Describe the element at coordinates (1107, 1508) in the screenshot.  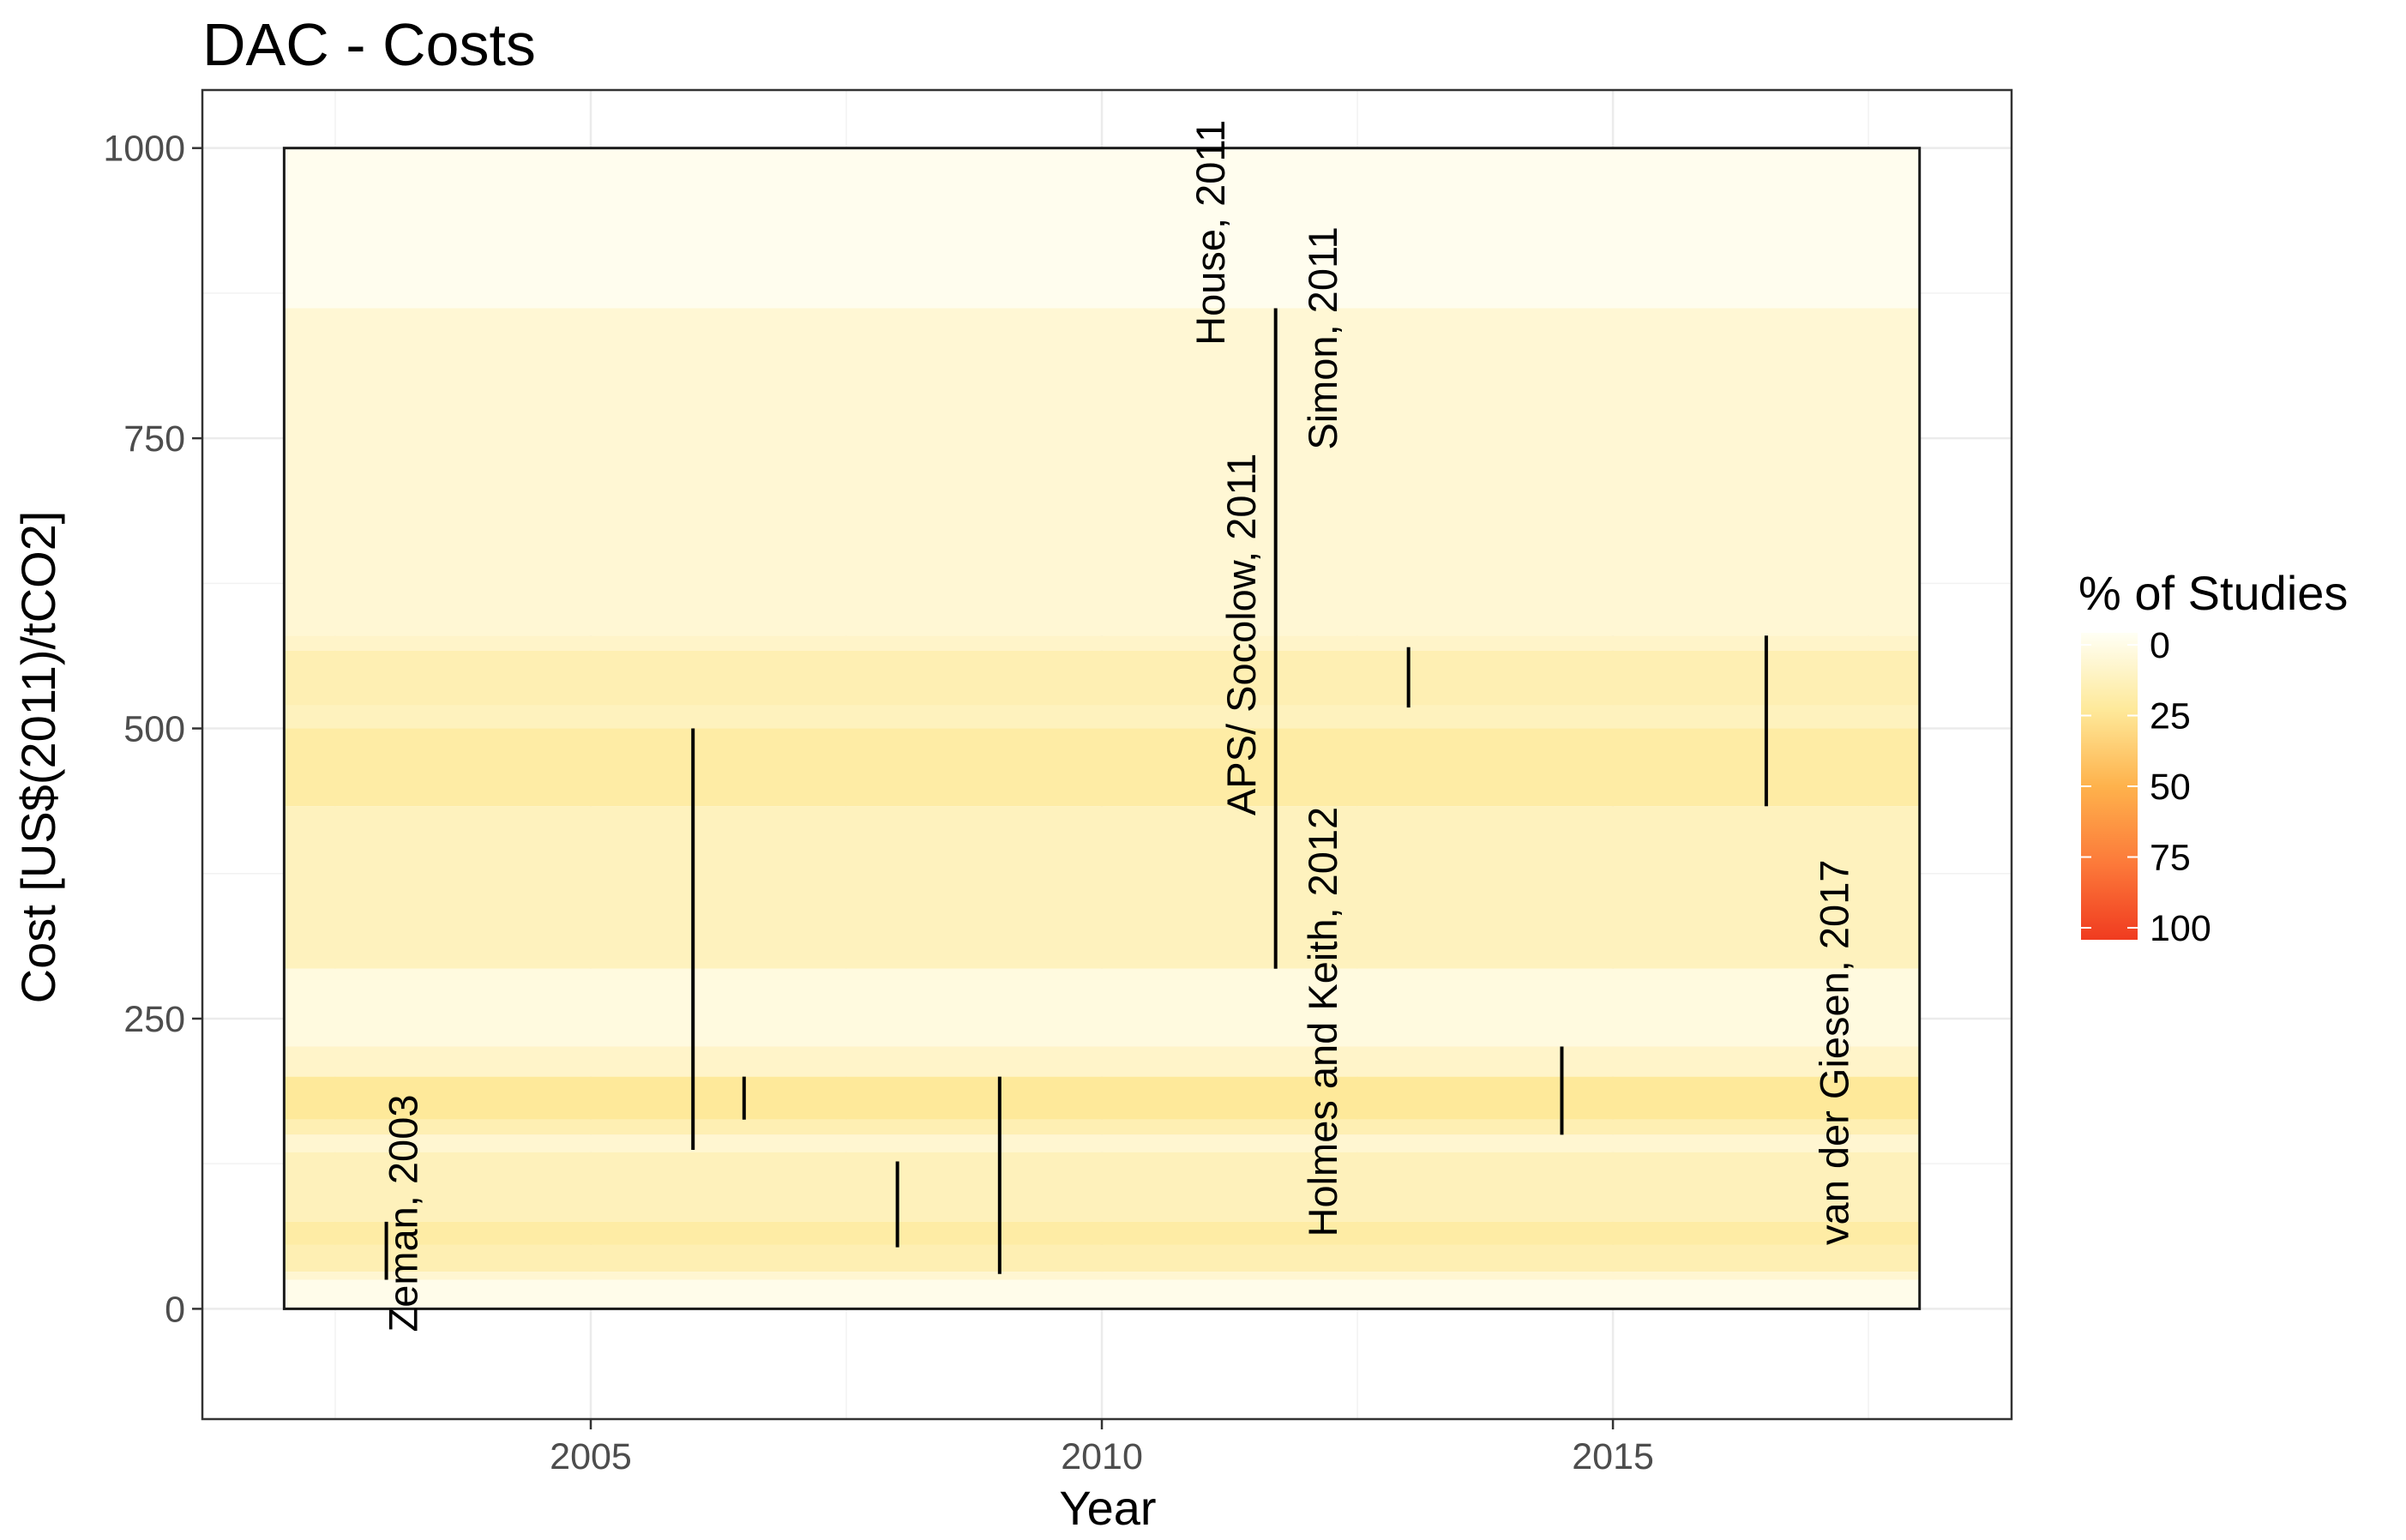
I see `x-axis-title: Year` at that location.